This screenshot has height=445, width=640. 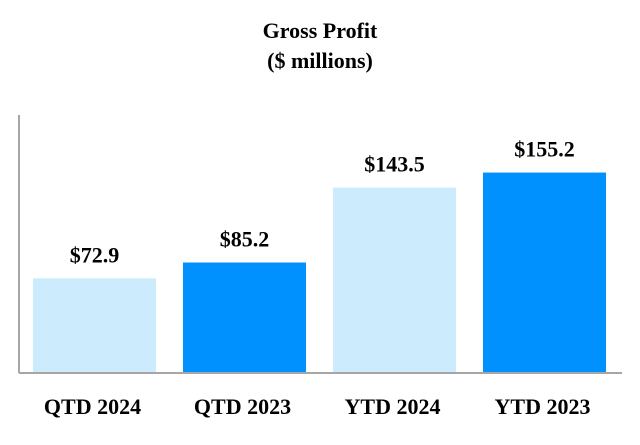 I want to click on category-label: YTD 2024, so click(x=393, y=406).